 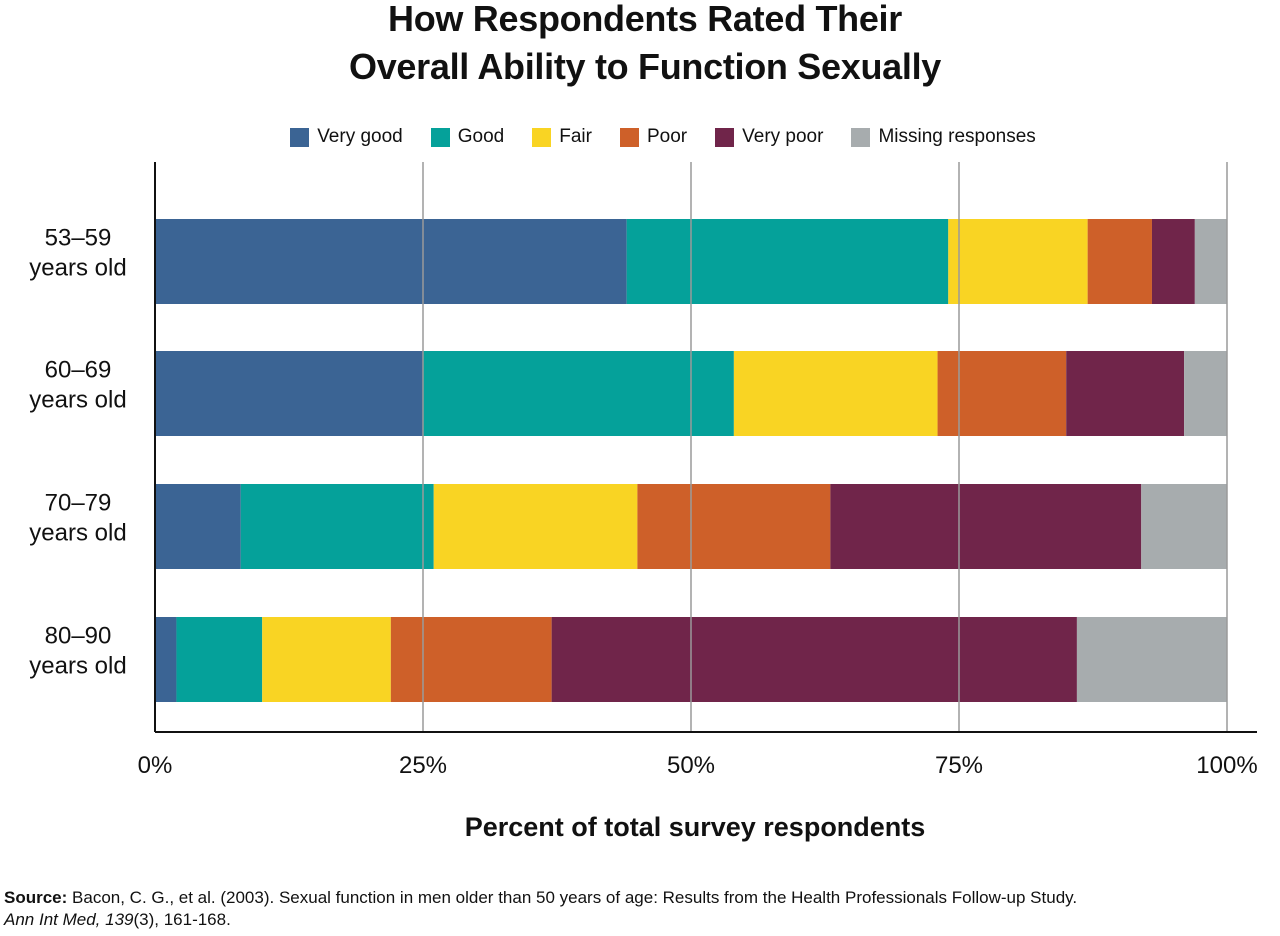 I want to click on x-tick-label: 75%, so click(x=959, y=765).